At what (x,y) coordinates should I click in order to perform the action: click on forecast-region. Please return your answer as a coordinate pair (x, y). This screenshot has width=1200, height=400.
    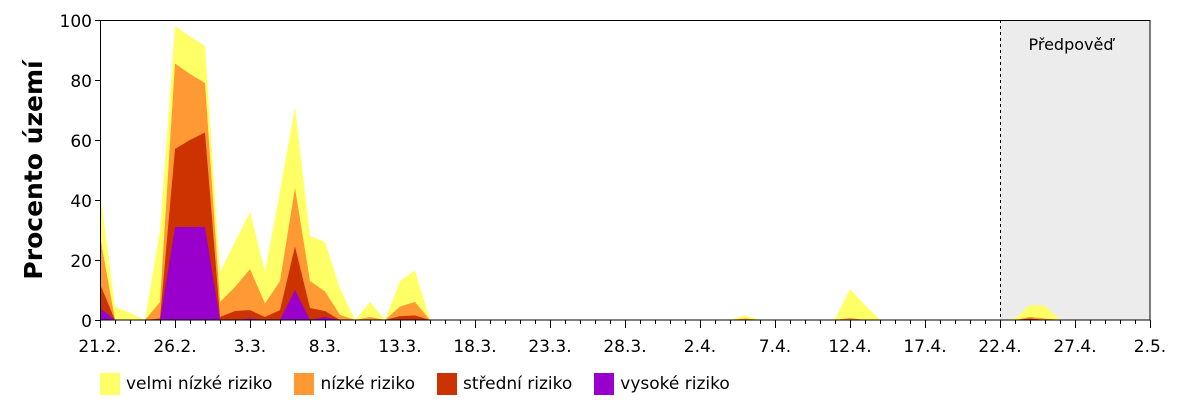
    Looking at the image, I should click on (1075, 170).